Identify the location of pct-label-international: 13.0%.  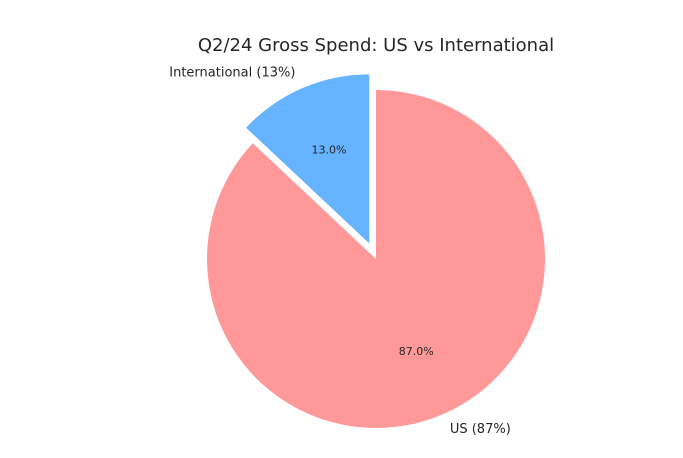
(329, 149).